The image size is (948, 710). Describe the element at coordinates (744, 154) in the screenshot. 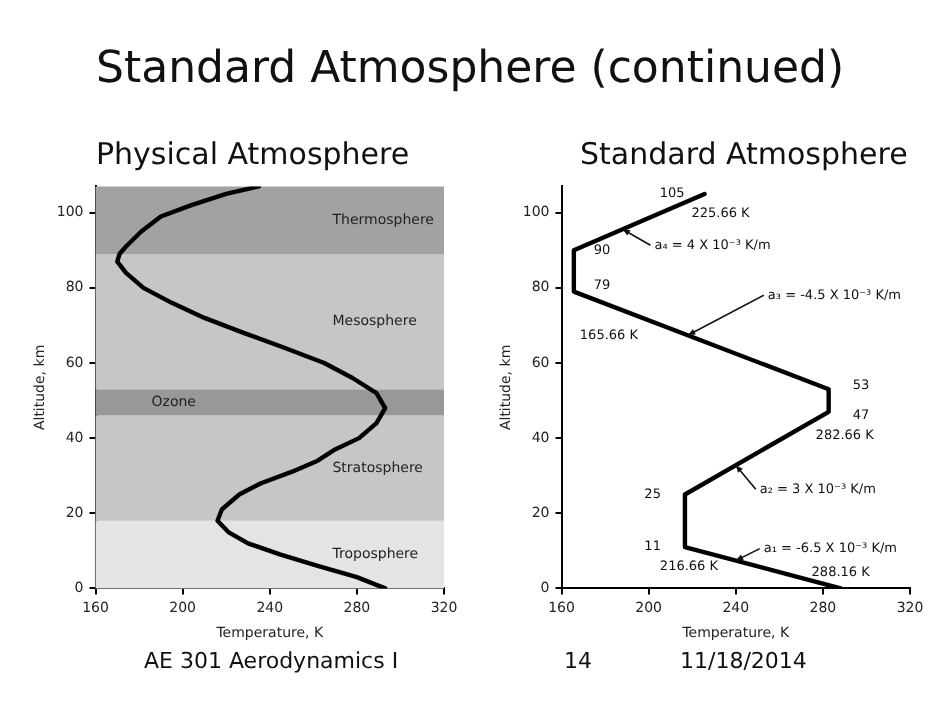

I see `chart-title: Standard Atmosphere` at that location.